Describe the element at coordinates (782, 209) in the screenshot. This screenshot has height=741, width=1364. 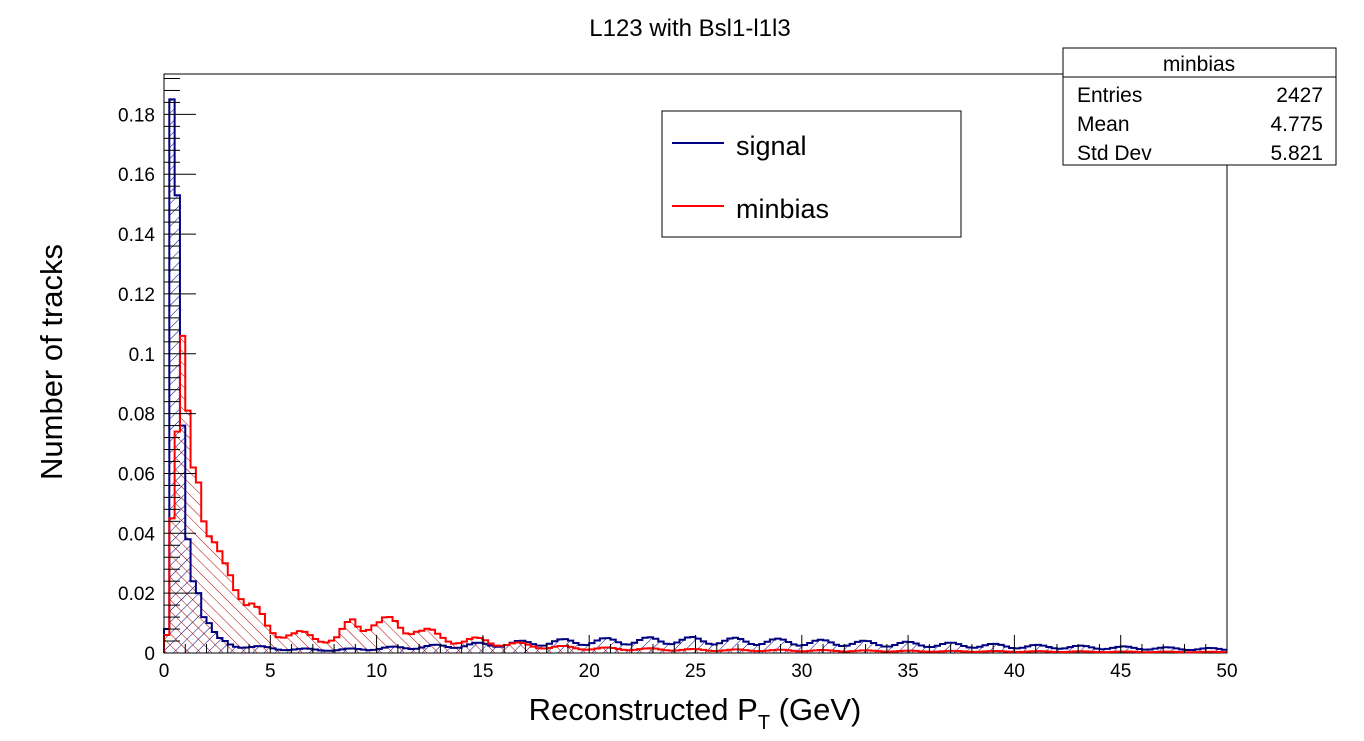
I see `legend-minbias-label: minbias` at that location.